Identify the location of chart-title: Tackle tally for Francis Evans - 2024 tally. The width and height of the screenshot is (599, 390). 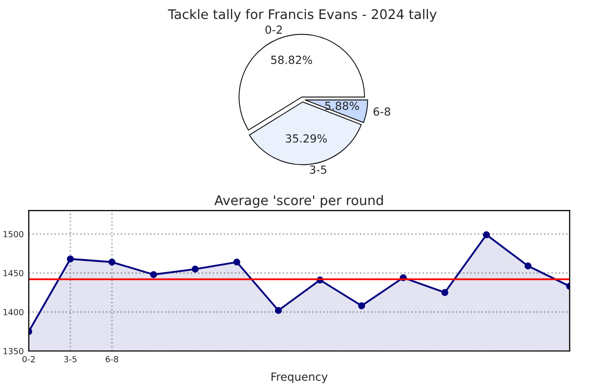
(302, 15).